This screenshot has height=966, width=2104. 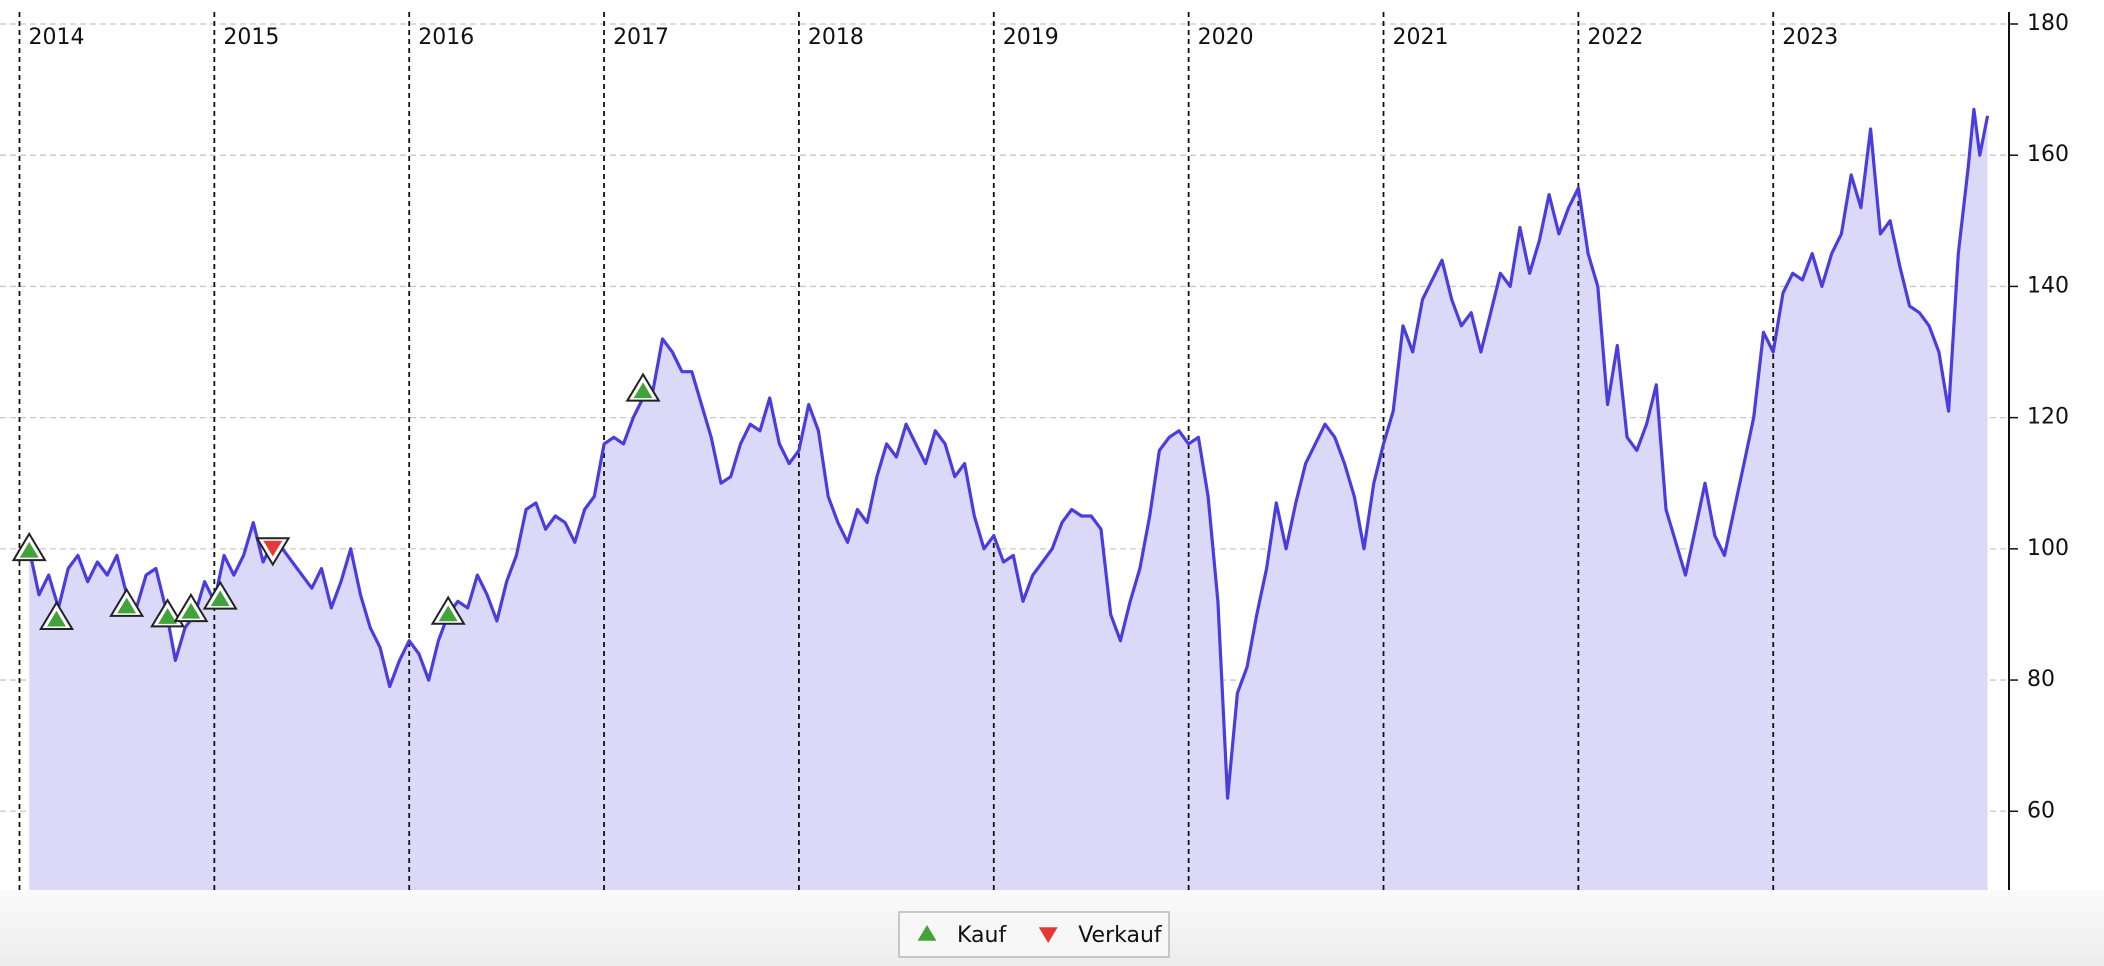 What do you see at coordinates (1031, 37) in the screenshot?
I see `x-tick-label: 2019` at bounding box center [1031, 37].